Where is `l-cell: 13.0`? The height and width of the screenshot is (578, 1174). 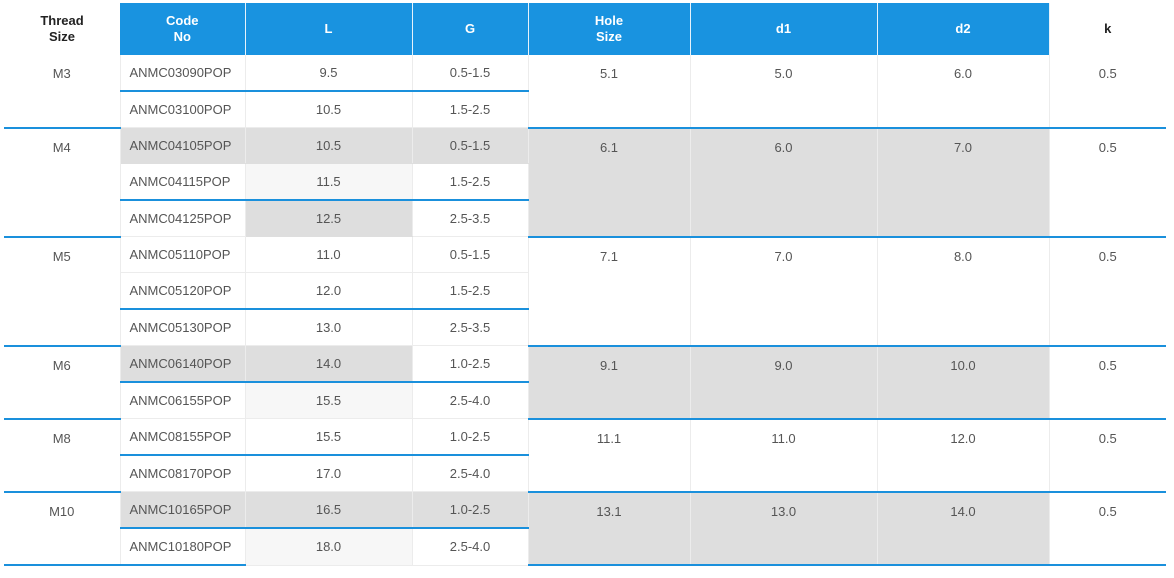
l-cell: 13.0 is located at coordinates (329, 327).